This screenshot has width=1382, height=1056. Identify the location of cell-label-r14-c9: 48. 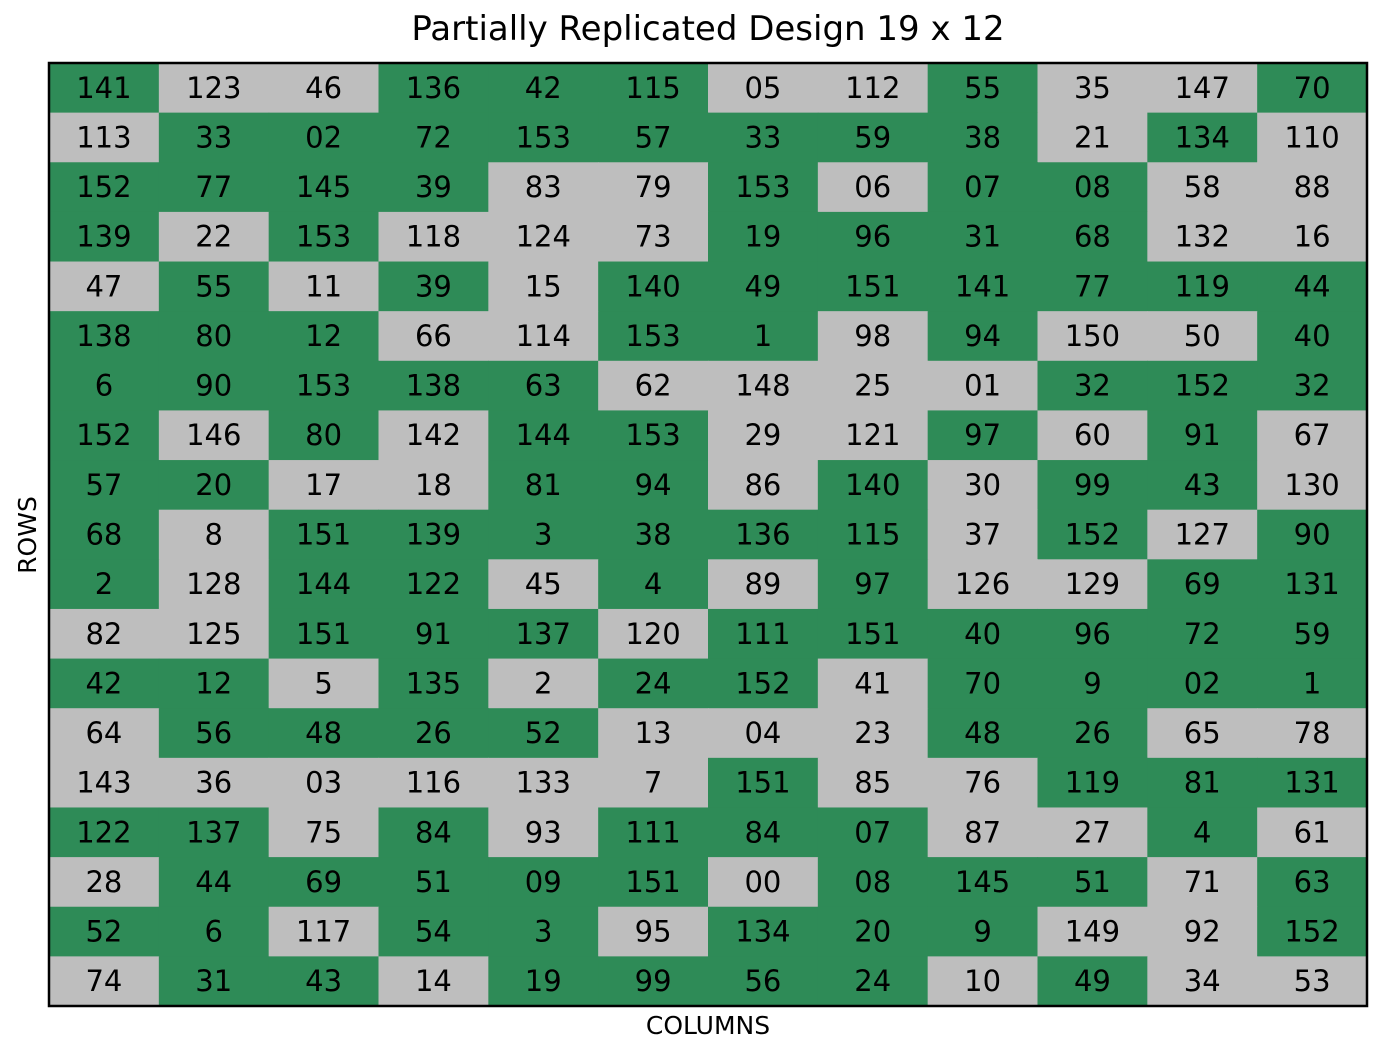
(982, 733).